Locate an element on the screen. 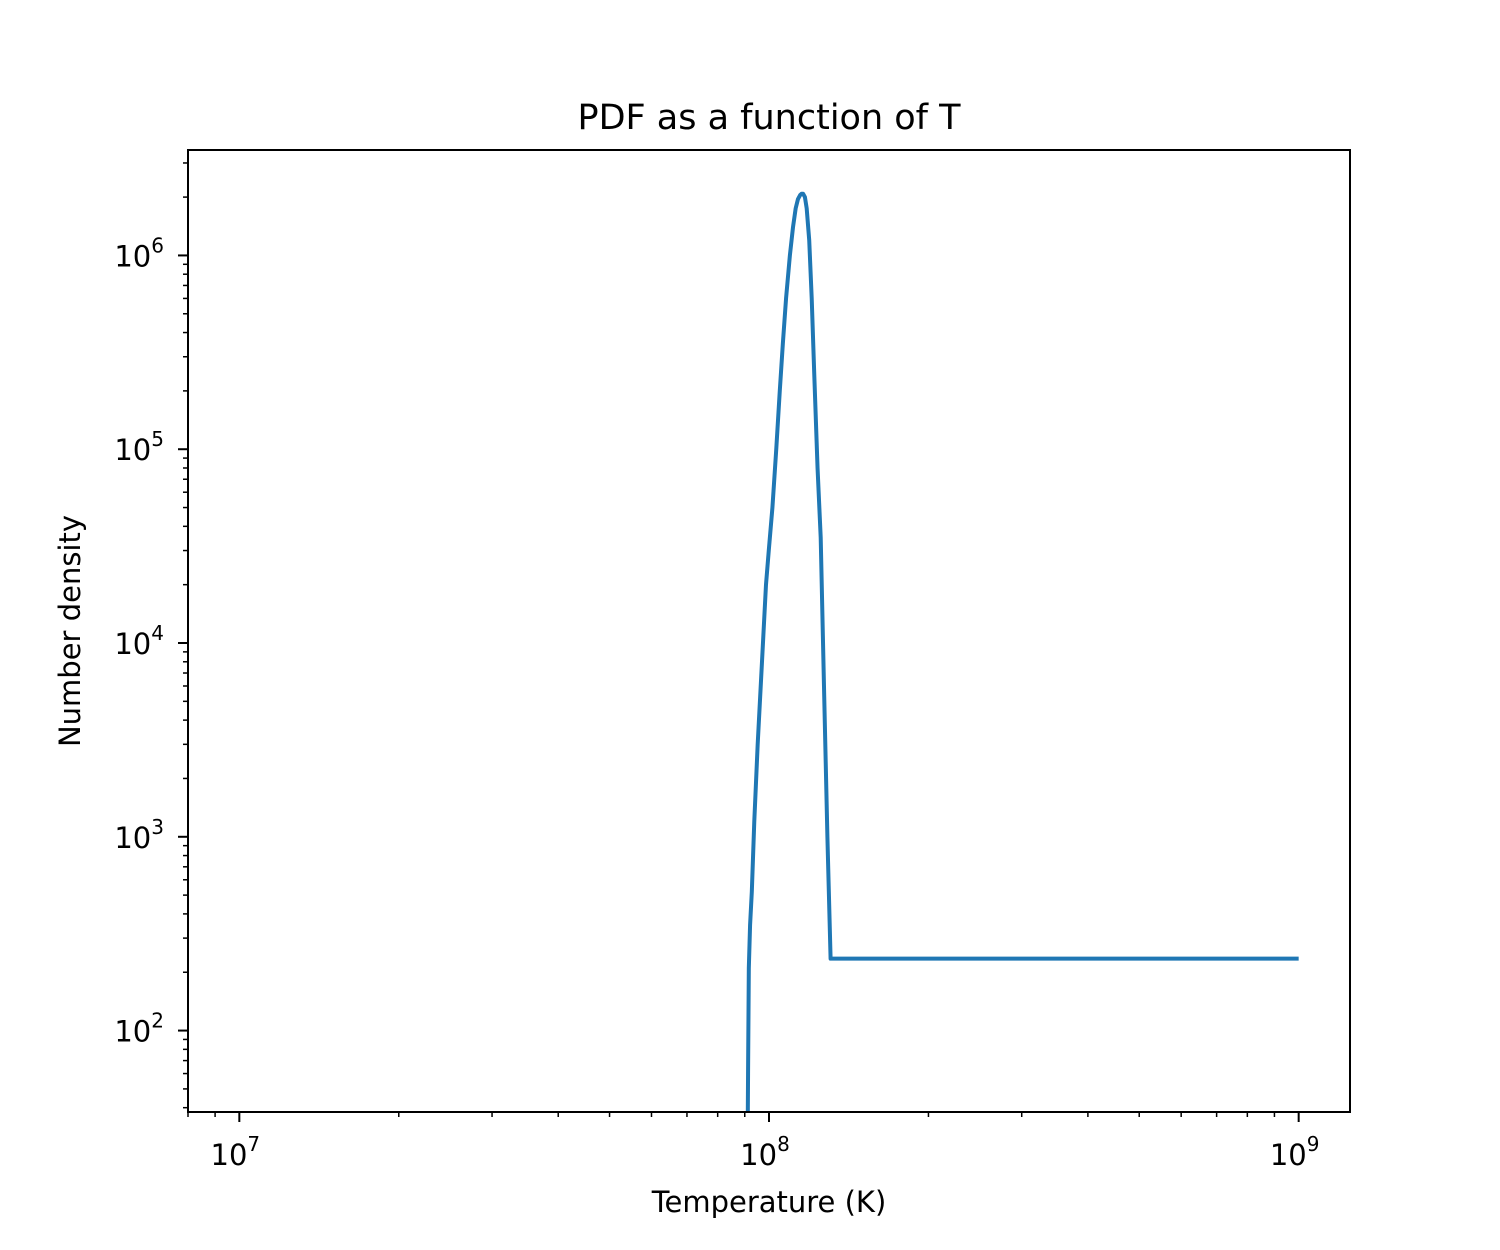  y-tick-label: 10⁶ is located at coordinates (139, 253).